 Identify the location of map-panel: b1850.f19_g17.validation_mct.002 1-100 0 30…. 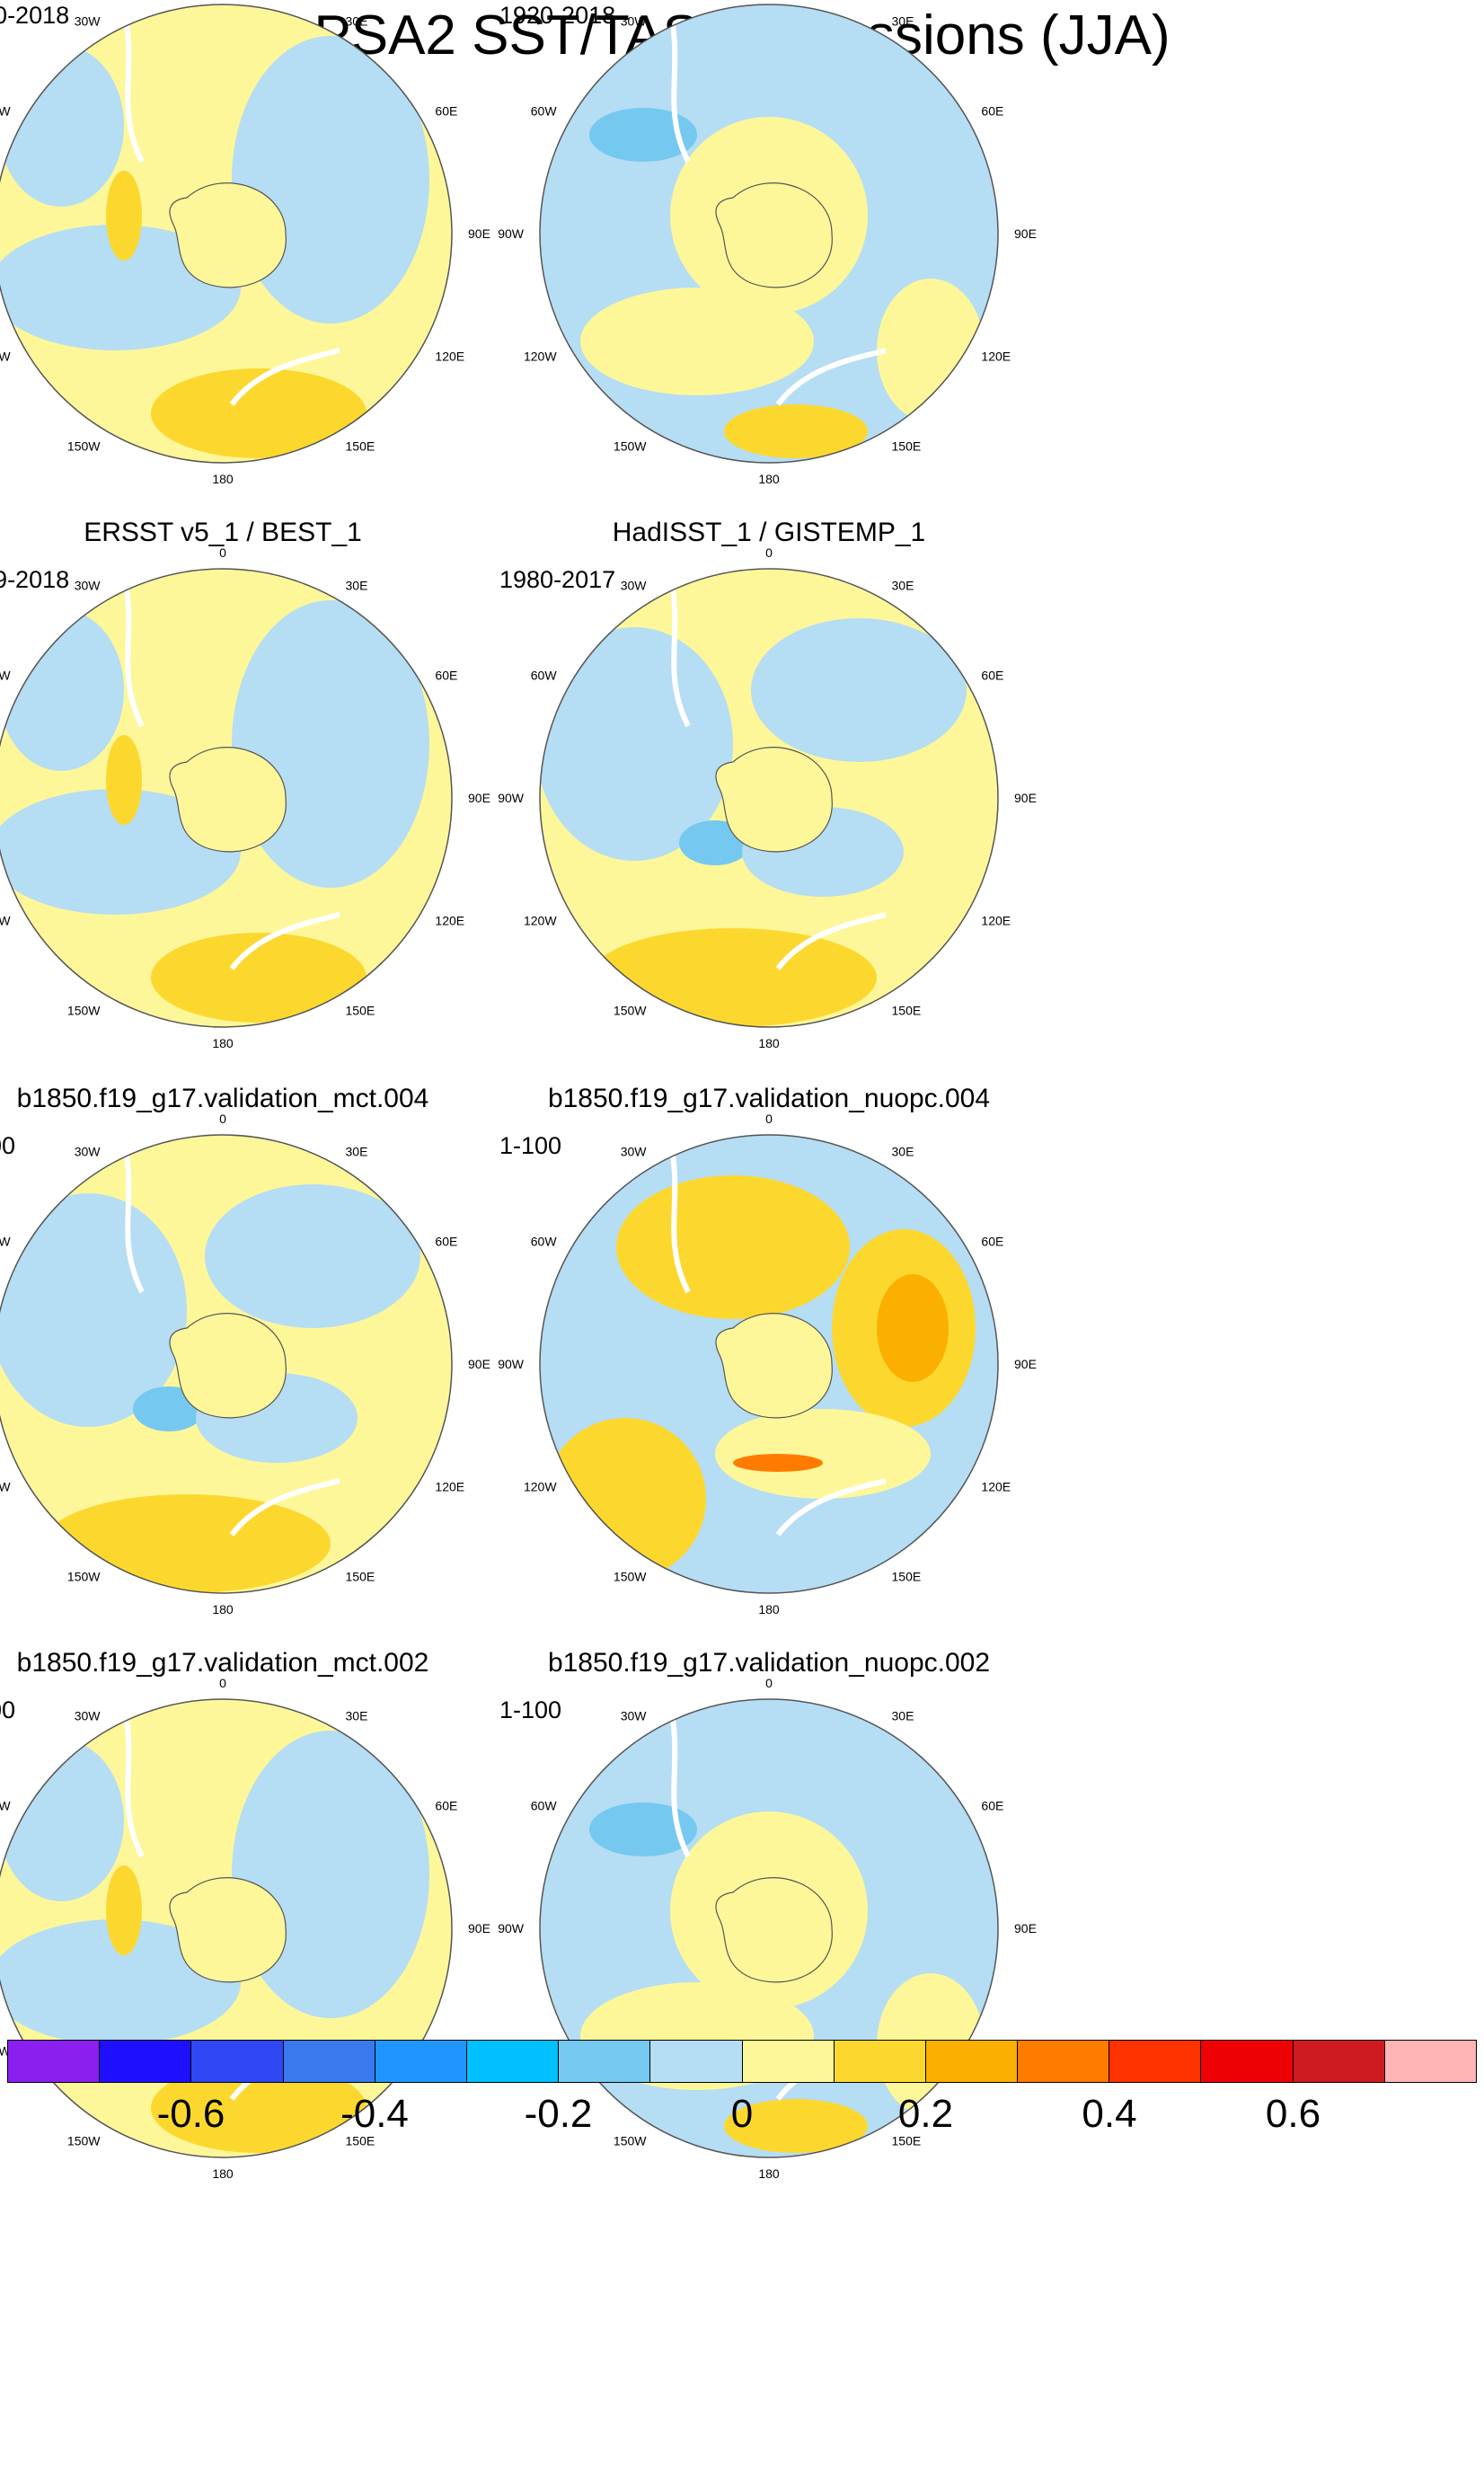
(251, 1928).